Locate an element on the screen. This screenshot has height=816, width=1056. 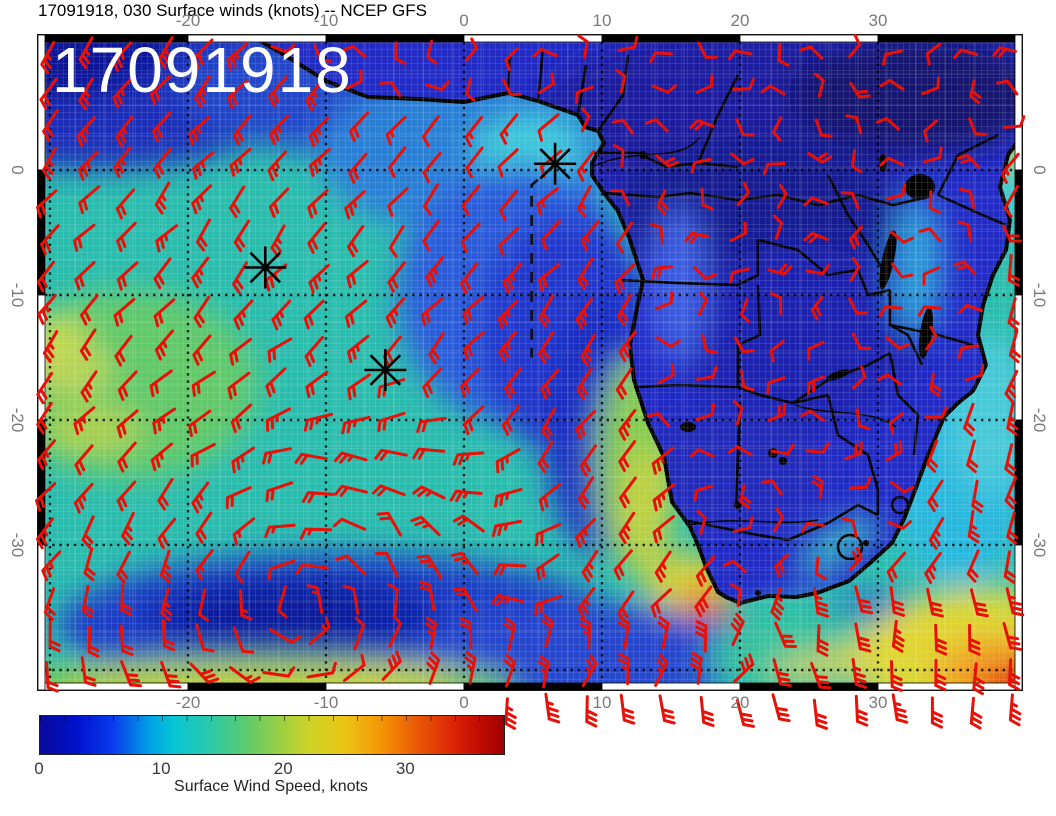
colorbar-gradient is located at coordinates (272, 735).